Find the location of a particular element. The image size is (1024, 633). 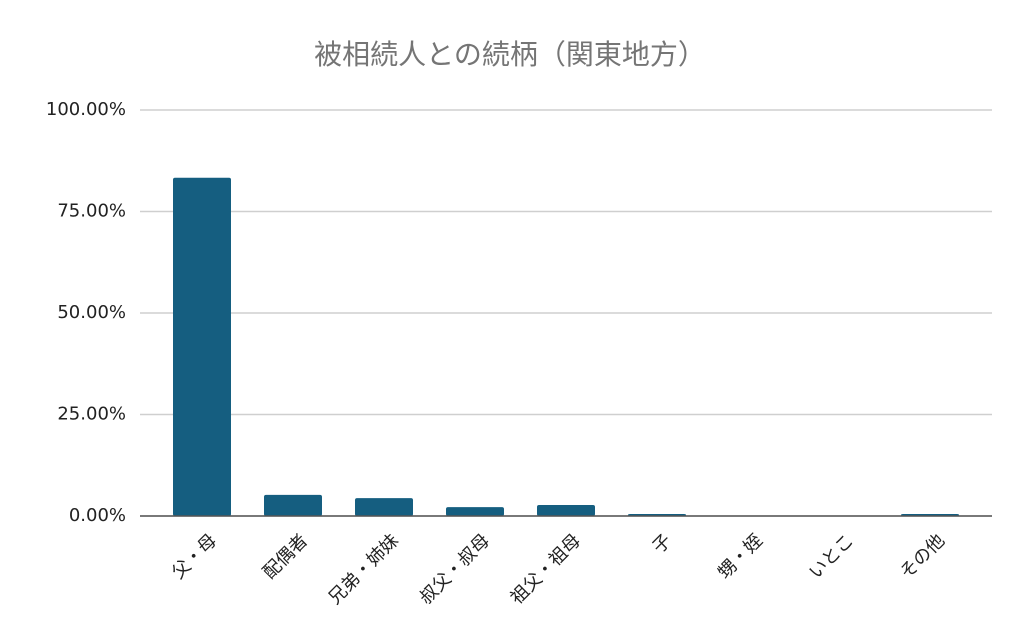

x-tick-label: その他 is located at coordinates (922, 556).